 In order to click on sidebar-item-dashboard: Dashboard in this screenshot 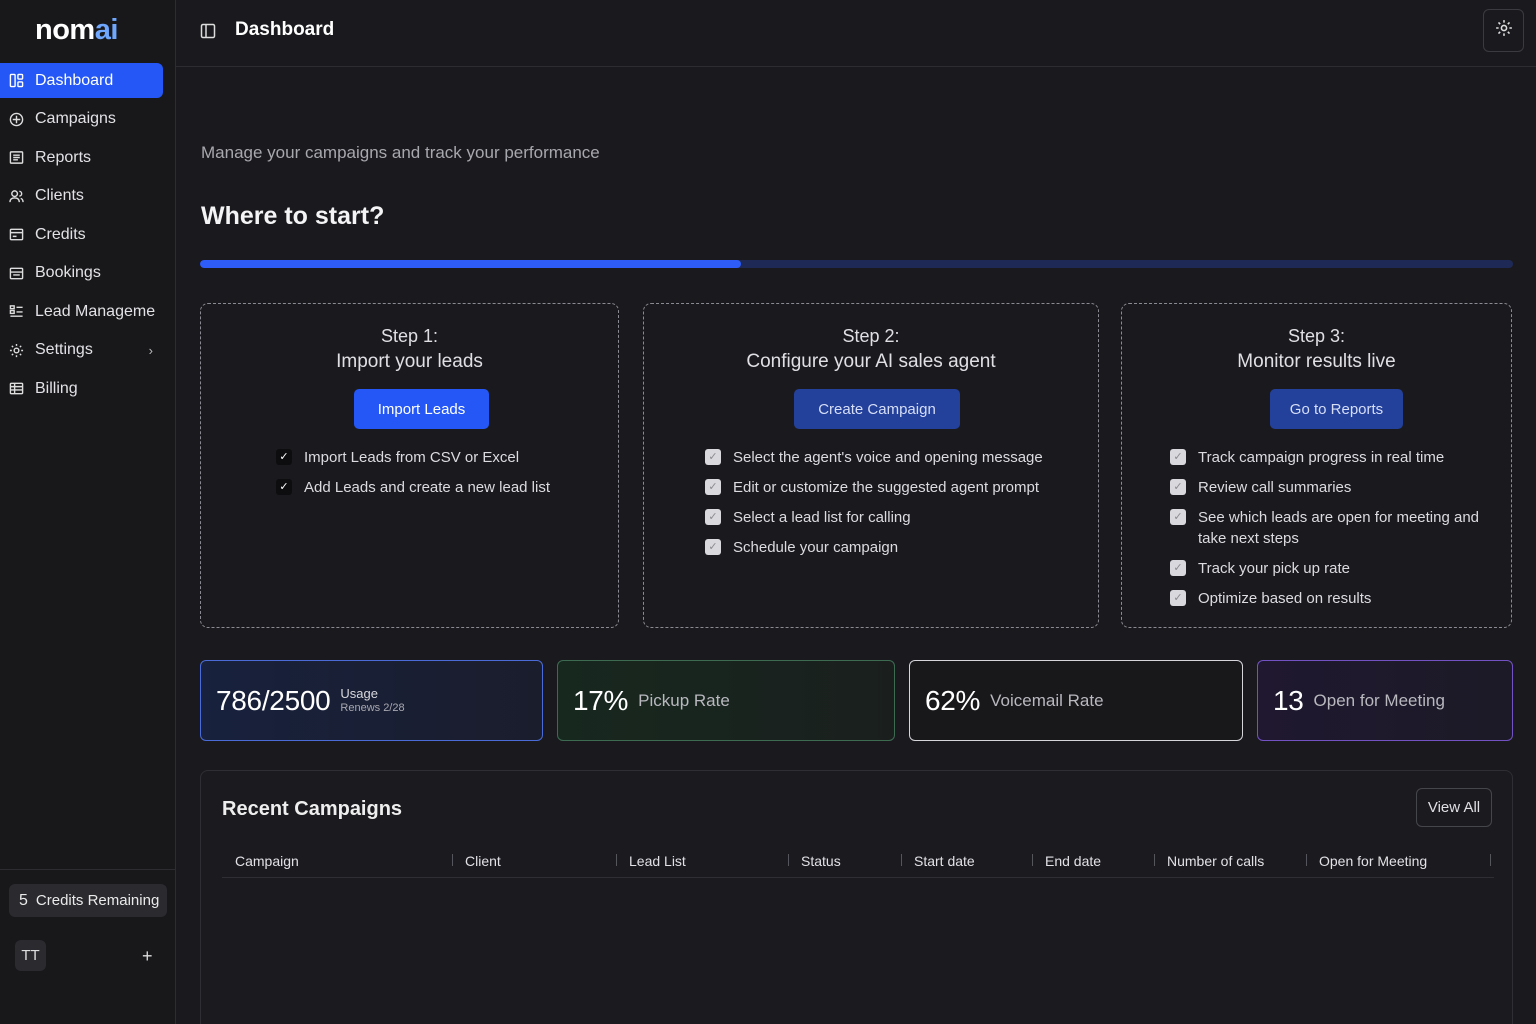, I will do `click(81, 80)`.